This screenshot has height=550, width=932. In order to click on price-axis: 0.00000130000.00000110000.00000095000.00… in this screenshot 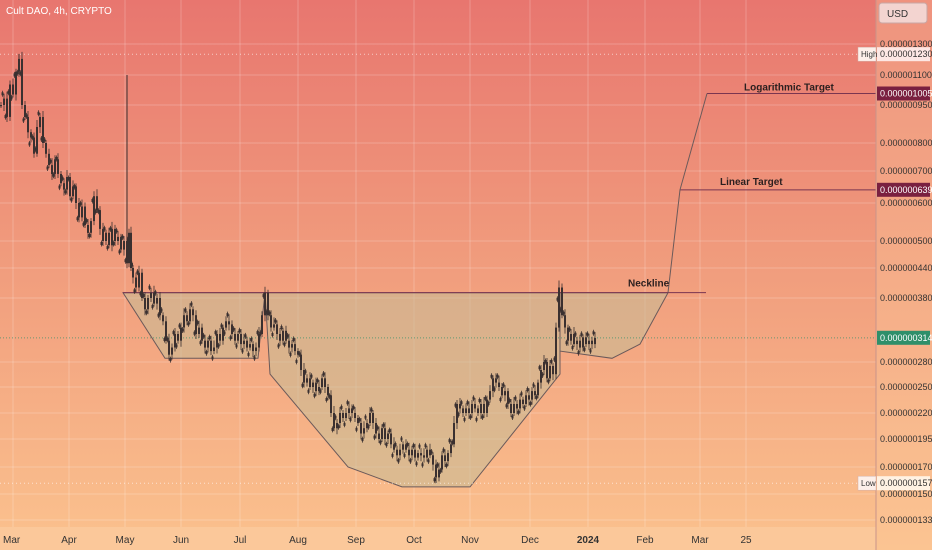, I will do `click(894, 275)`.